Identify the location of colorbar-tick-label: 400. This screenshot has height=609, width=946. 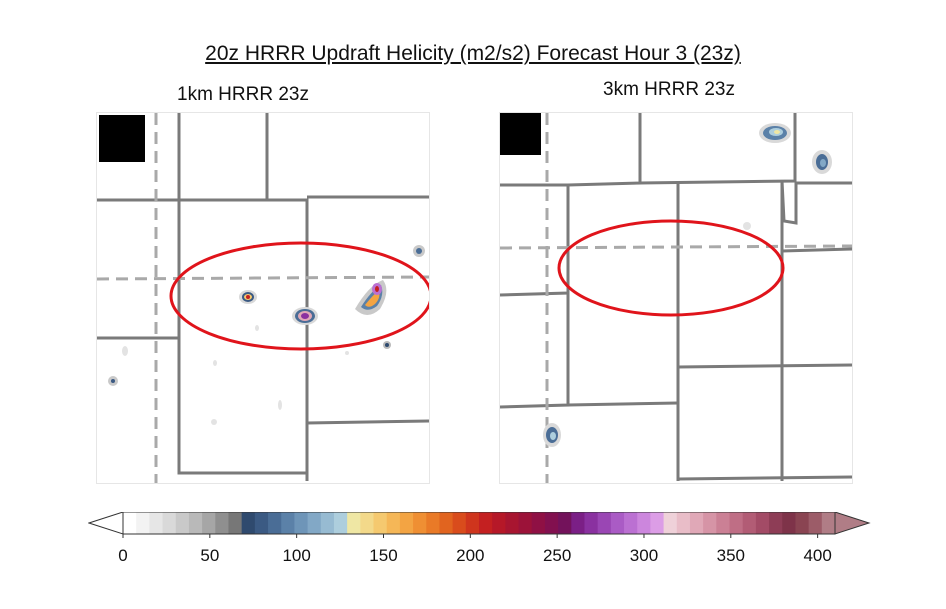
(817, 555).